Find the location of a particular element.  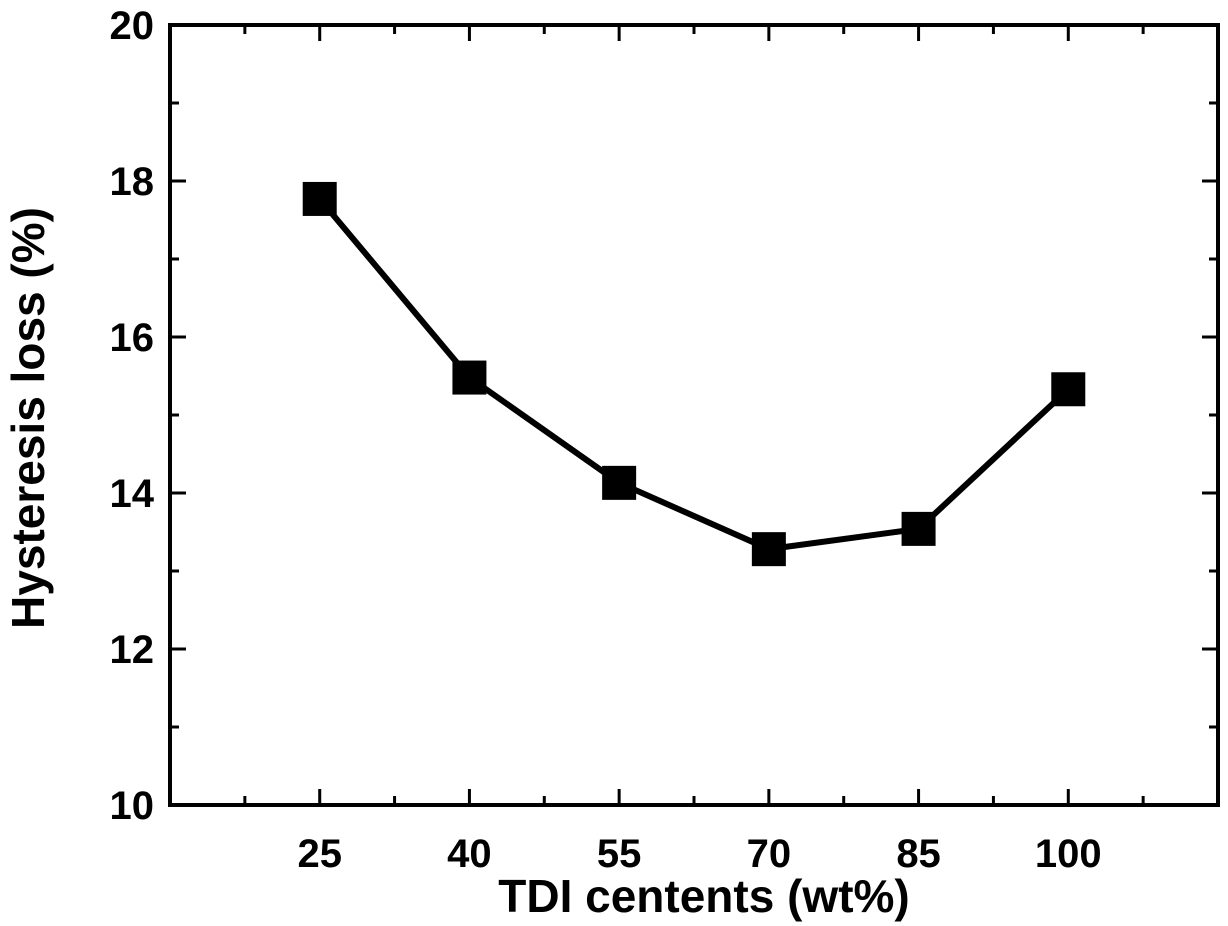

x-tick-labels: 25 40 55 70 85 100 is located at coordinates (699, 854).